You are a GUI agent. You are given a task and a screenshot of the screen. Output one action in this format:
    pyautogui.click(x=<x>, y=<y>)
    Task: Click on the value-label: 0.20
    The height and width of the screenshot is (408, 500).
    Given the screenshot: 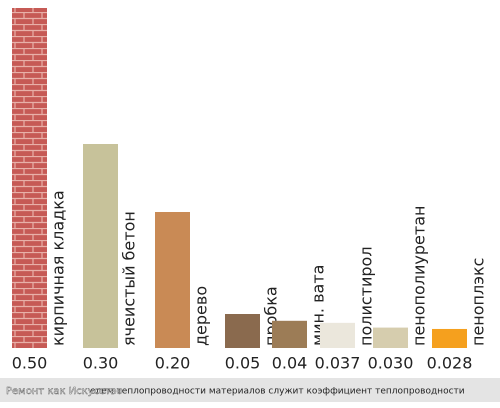 What is the action you would take?
    pyautogui.click(x=173, y=363)
    